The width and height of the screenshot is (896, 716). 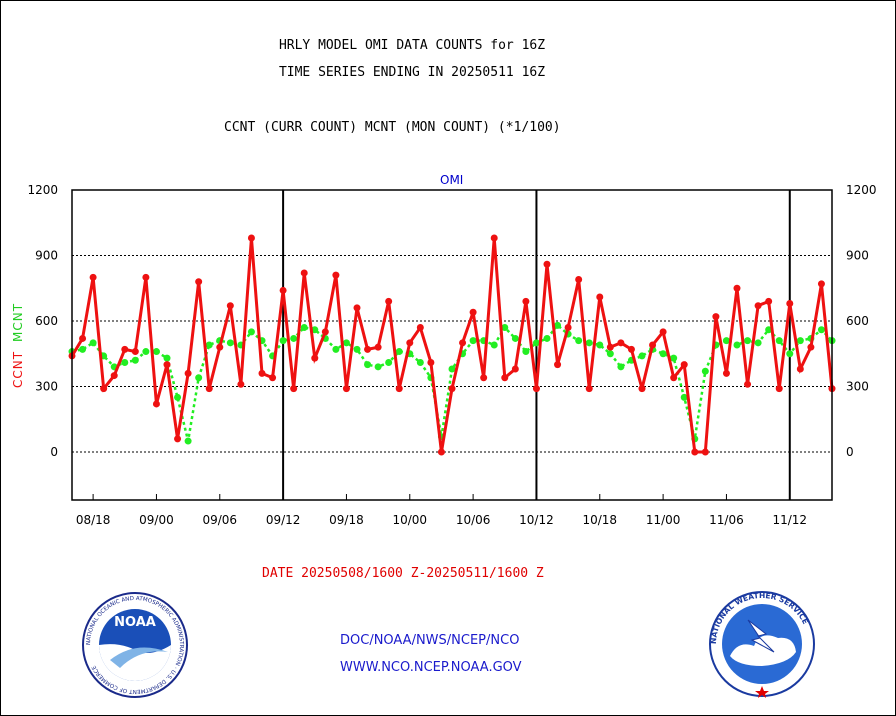 I want to click on date-range-label: DATE 20250508/1600 Z-20250511/1600 Z, so click(x=403, y=573).